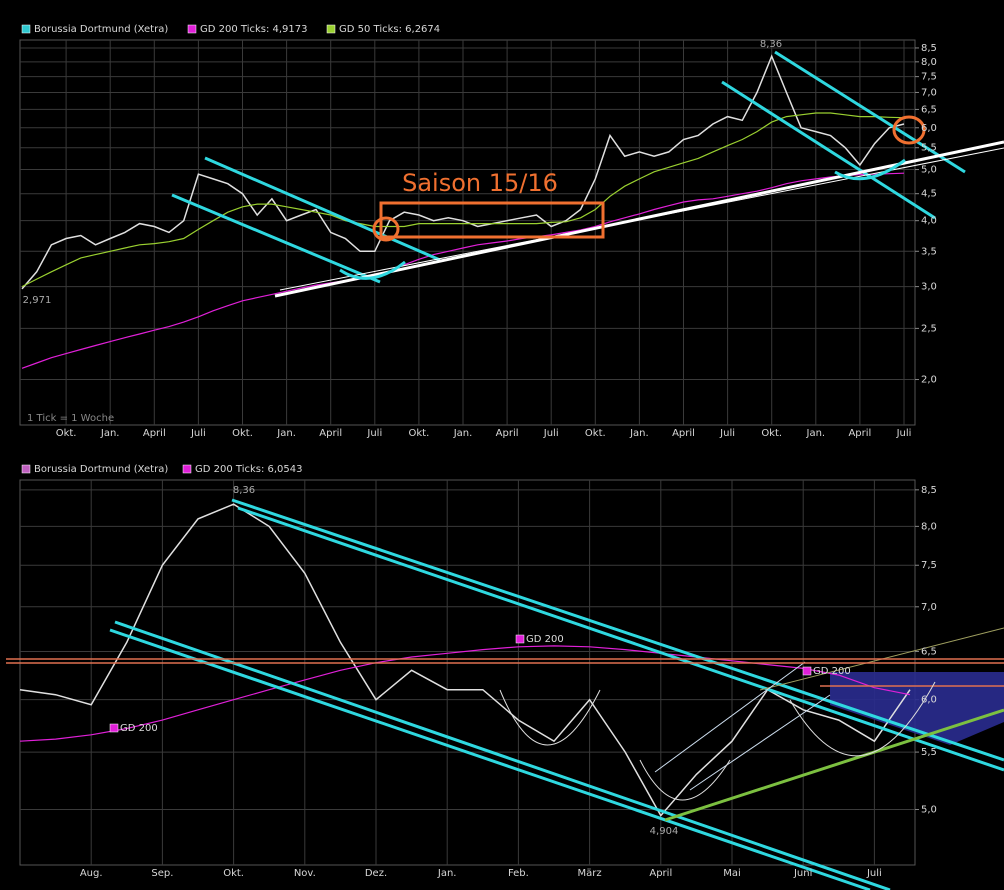 This screenshot has height=890, width=1004. I want to click on annotation: 1 Tick = 1 Woche, so click(70, 418).